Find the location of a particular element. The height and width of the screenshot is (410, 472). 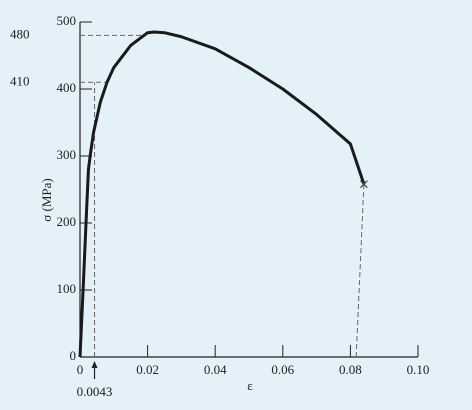

reference-label: 410 is located at coordinates (20, 80).